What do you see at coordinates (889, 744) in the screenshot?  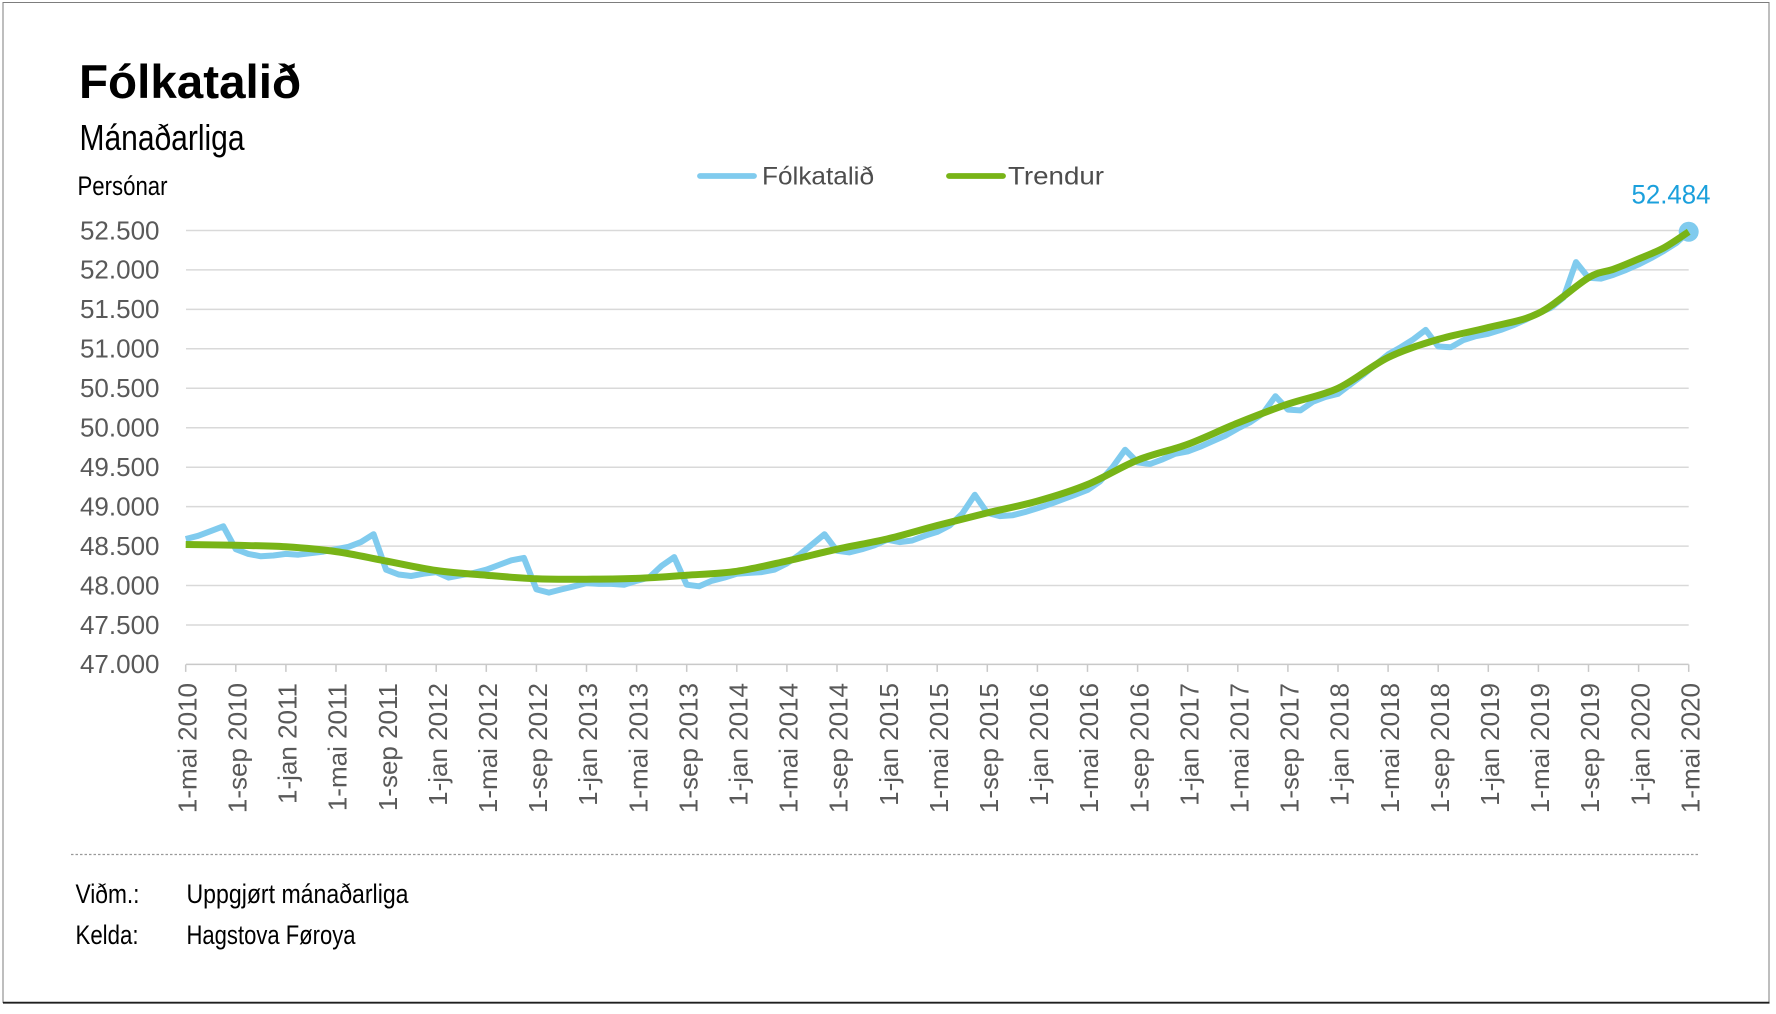 I see `svg-text: 1-jan 2015` at bounding box center [889, 744].